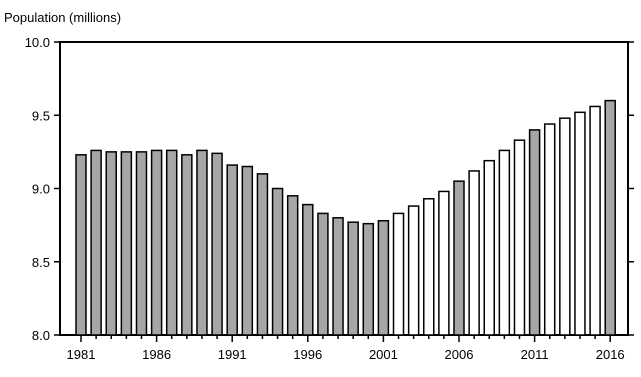 This screenshot has width=641, height=377. Describe the element at coordinates (459, 354) in the screenshot. I see `x-tick-label: 2006` at that location.